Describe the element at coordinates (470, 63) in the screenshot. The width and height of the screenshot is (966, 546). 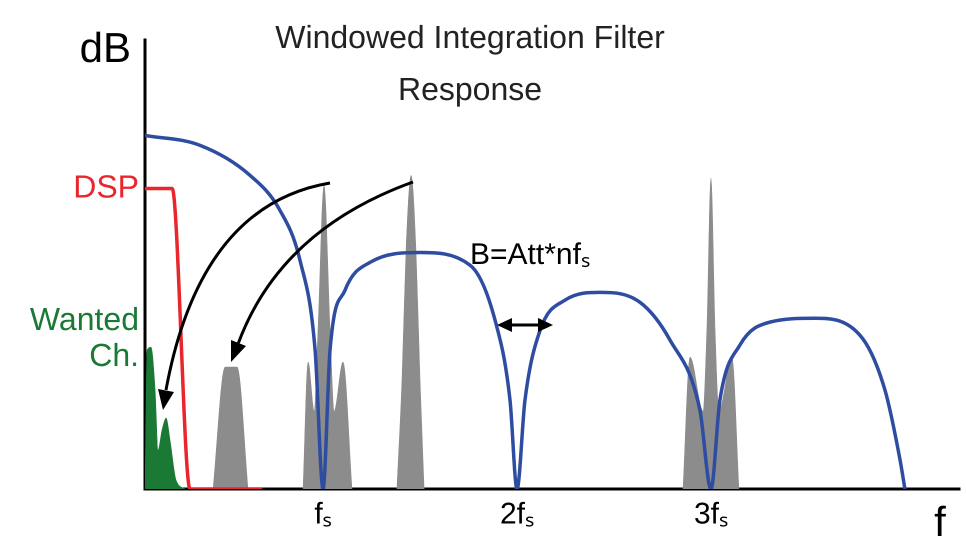
I see `chart-title: Windowed Integration Filter Response` at that location.